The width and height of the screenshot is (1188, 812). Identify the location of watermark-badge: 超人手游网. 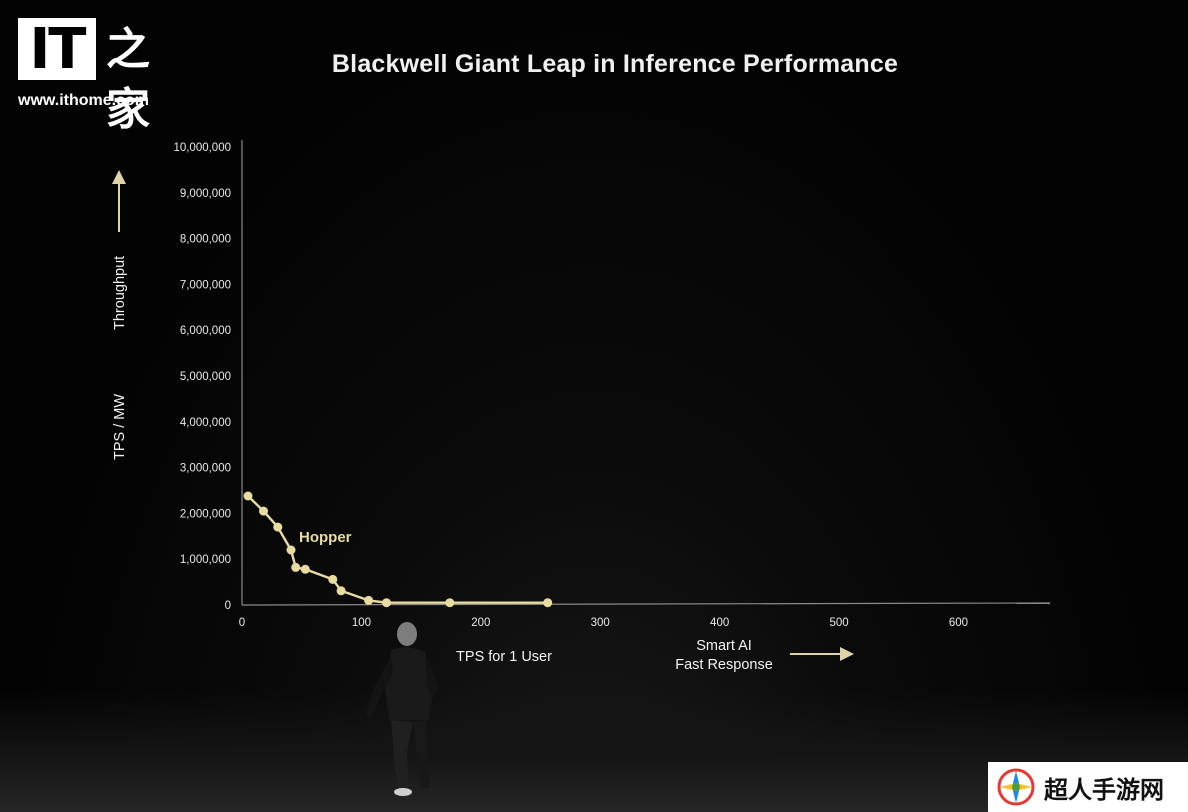
(1088, 787).